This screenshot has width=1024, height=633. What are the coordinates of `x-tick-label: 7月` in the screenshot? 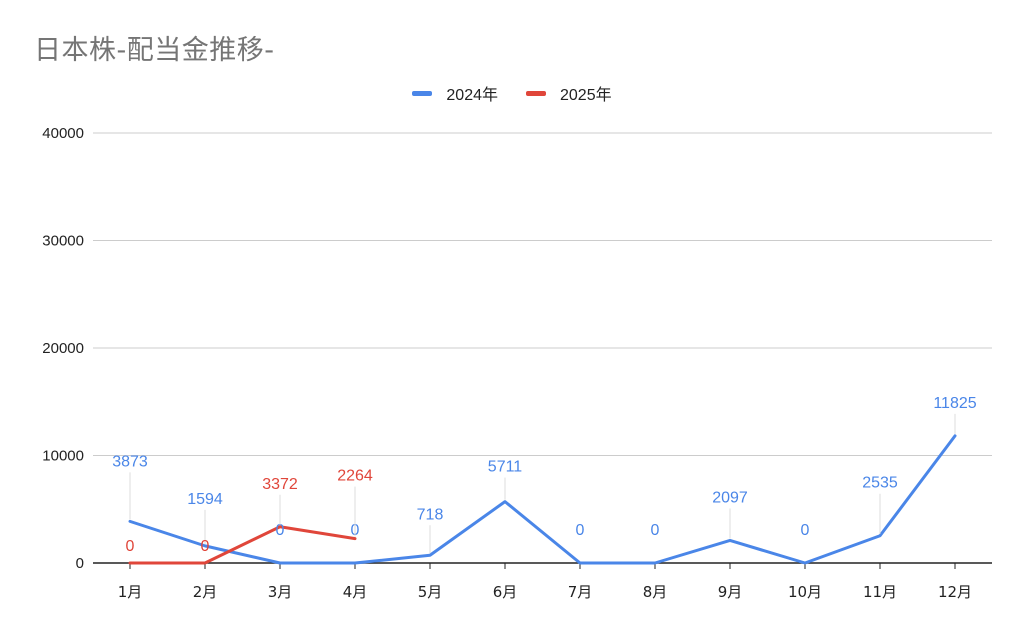 It's located at (580, 592).